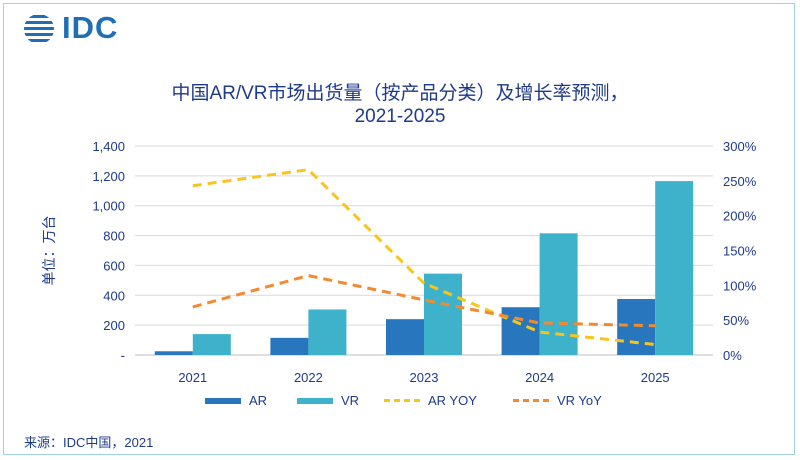 The width and height of the screenshot is (800, 460). I want to click on y2-tick-label: 250%, so click(740, 181).